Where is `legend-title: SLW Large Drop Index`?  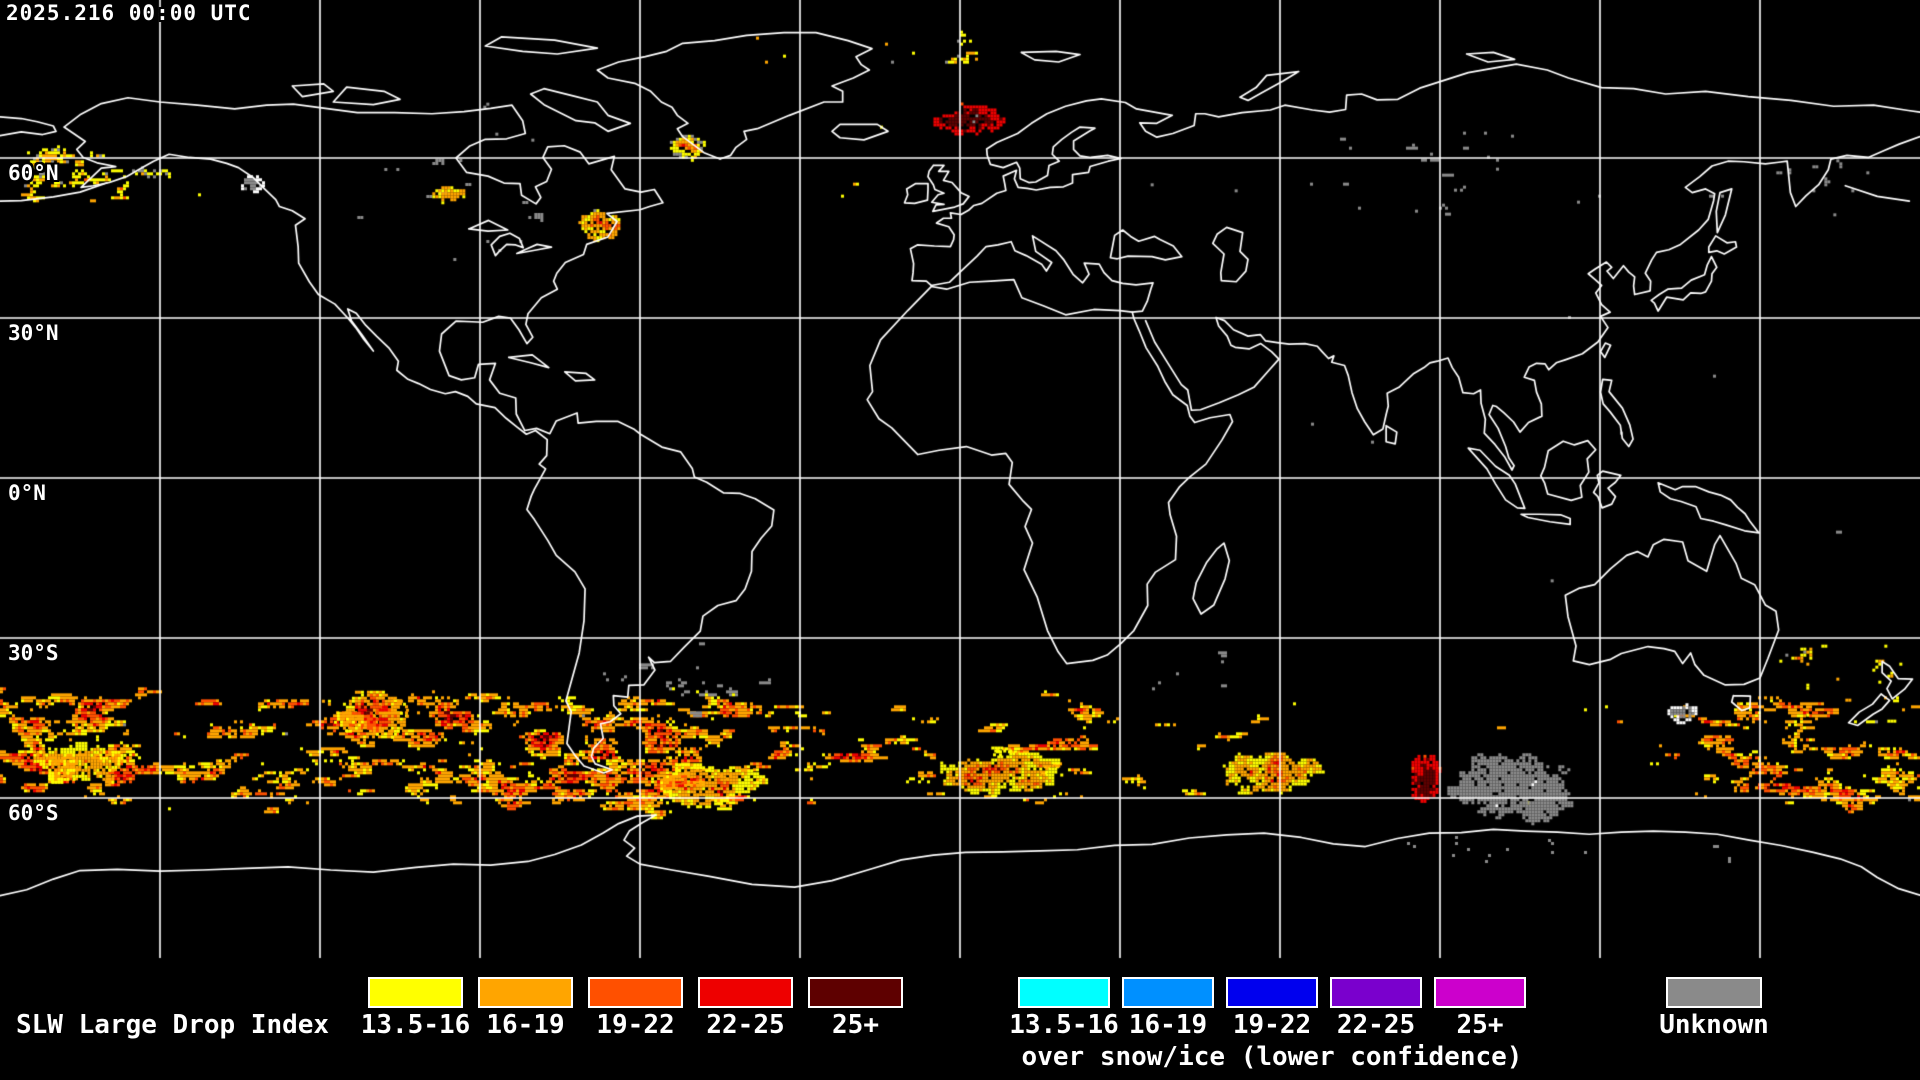 legend-title: SLW Large Drop Index is located at coordinates (173, 1025).